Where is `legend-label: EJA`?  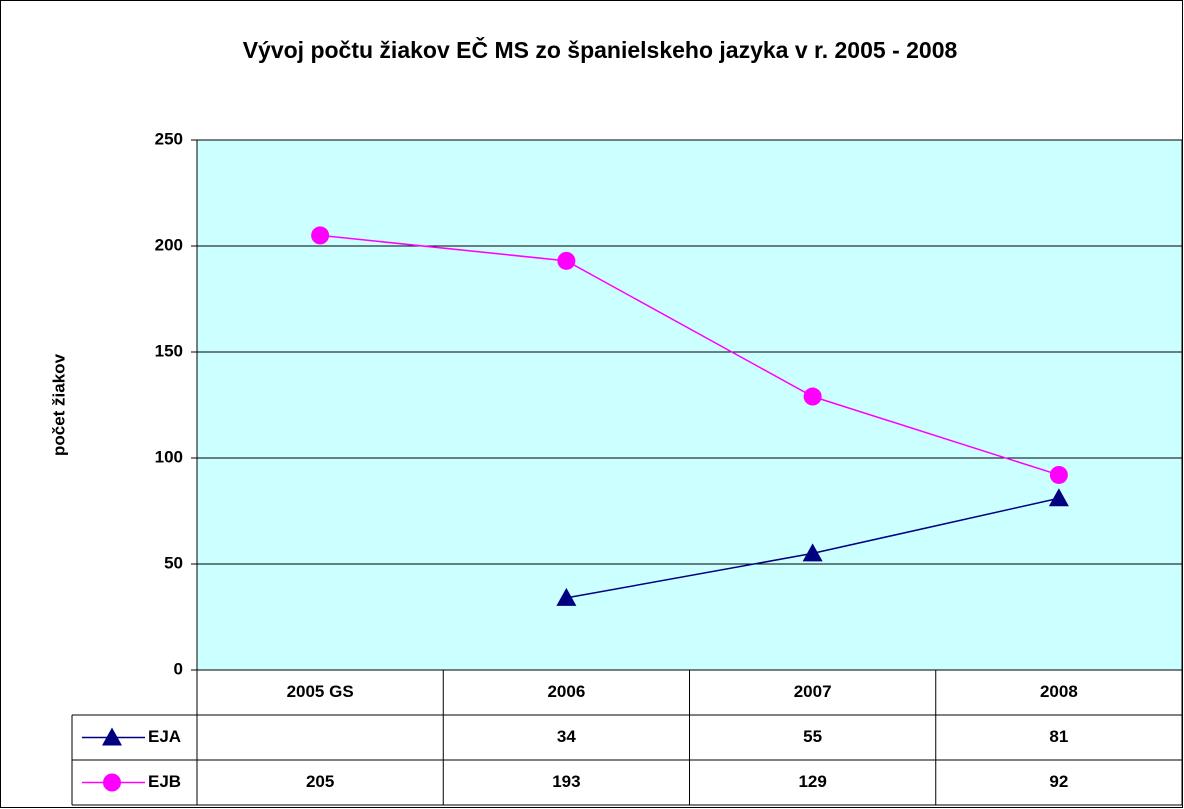
legend-label: EJA is located at coordinates (164, 736).